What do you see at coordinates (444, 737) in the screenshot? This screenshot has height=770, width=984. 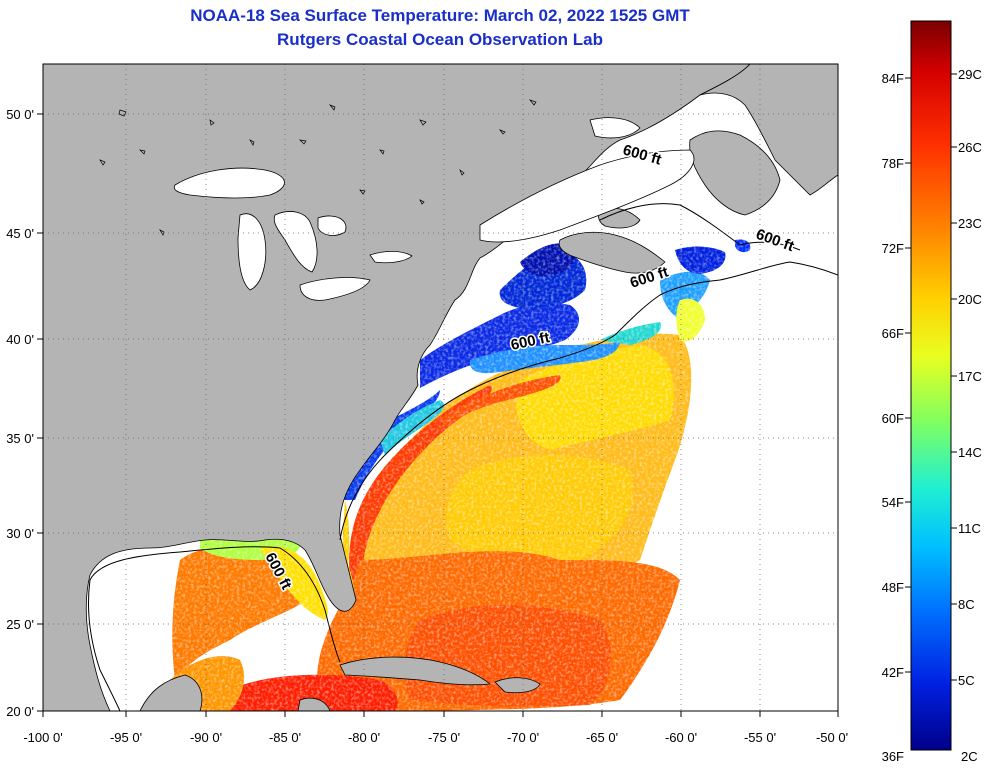 I see `x-tick-label: -75 0'` at bounding box center [444, 737].